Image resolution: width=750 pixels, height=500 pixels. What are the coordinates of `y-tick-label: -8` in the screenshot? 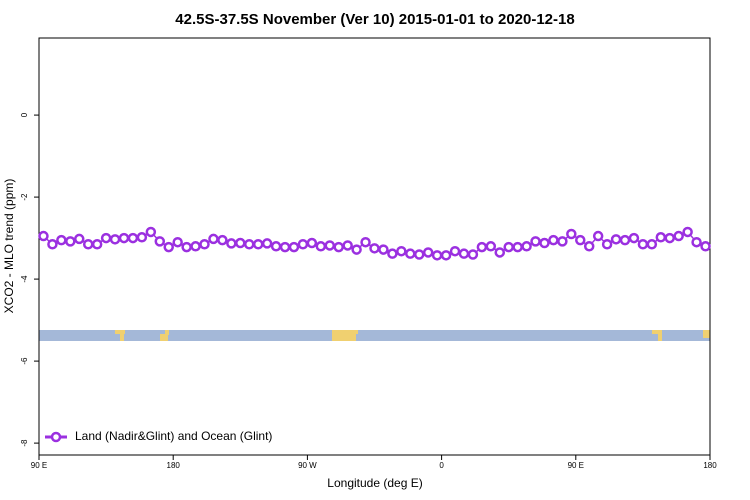 It's located at (24, 443).